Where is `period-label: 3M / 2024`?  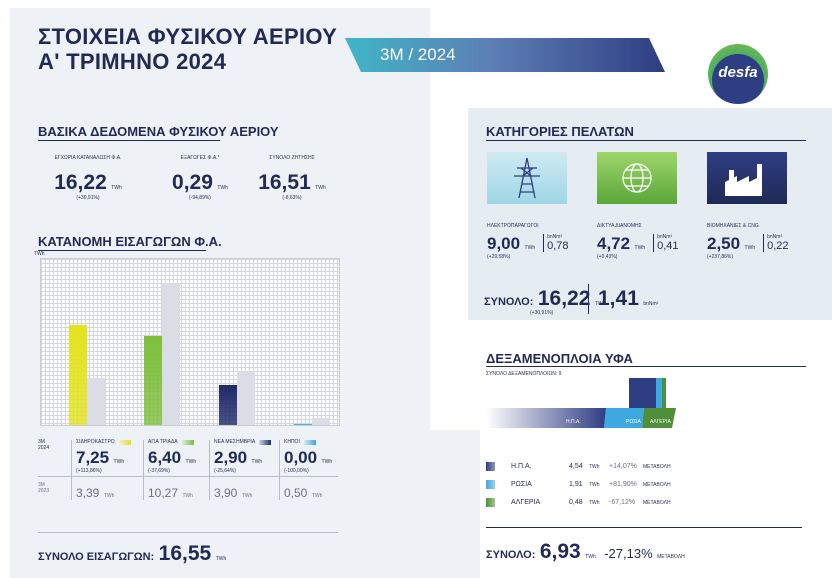 period-label: 3M / 2024 is located at coordinates (418, 54).